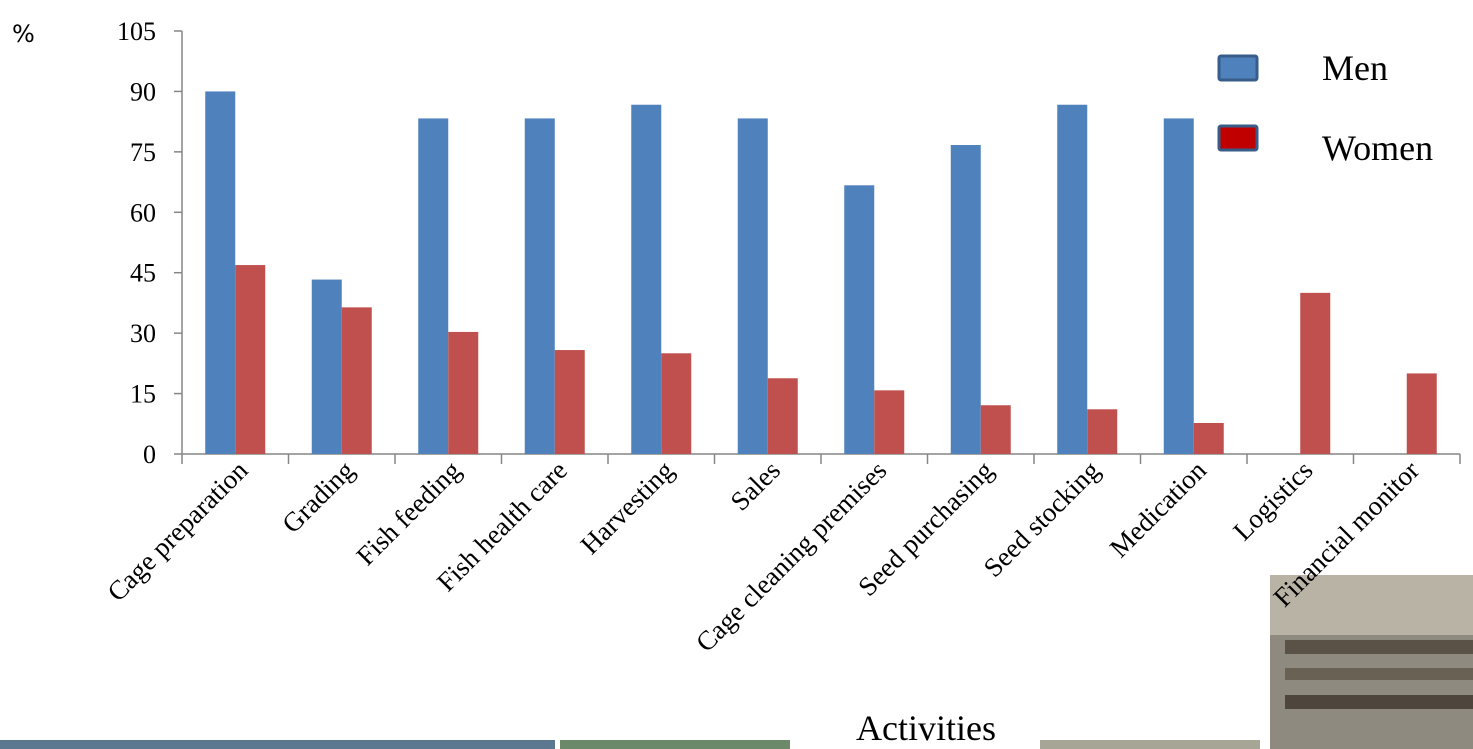  I want to click on category-label: Fish feeding, so click(408, 513).